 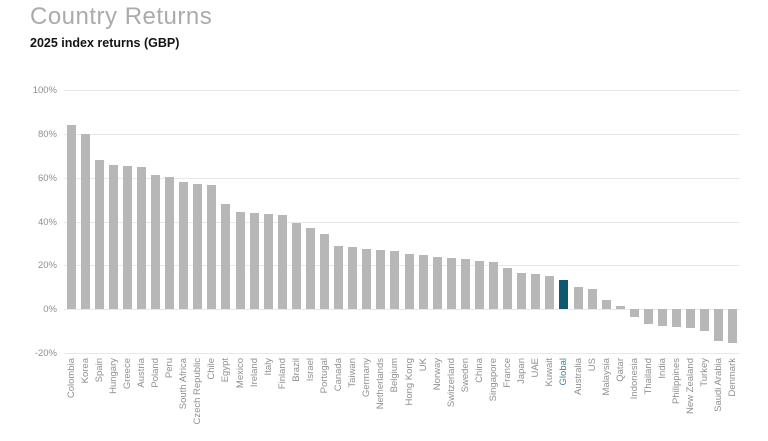 I want to click on bar-peru, so click(x=170, y=243).